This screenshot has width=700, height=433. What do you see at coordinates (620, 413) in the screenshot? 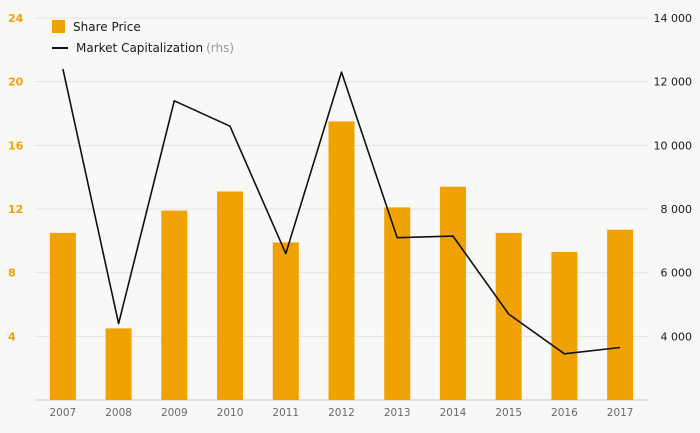
I see `x-axis-tick-label: 2017` at bounding box center [620, 413].